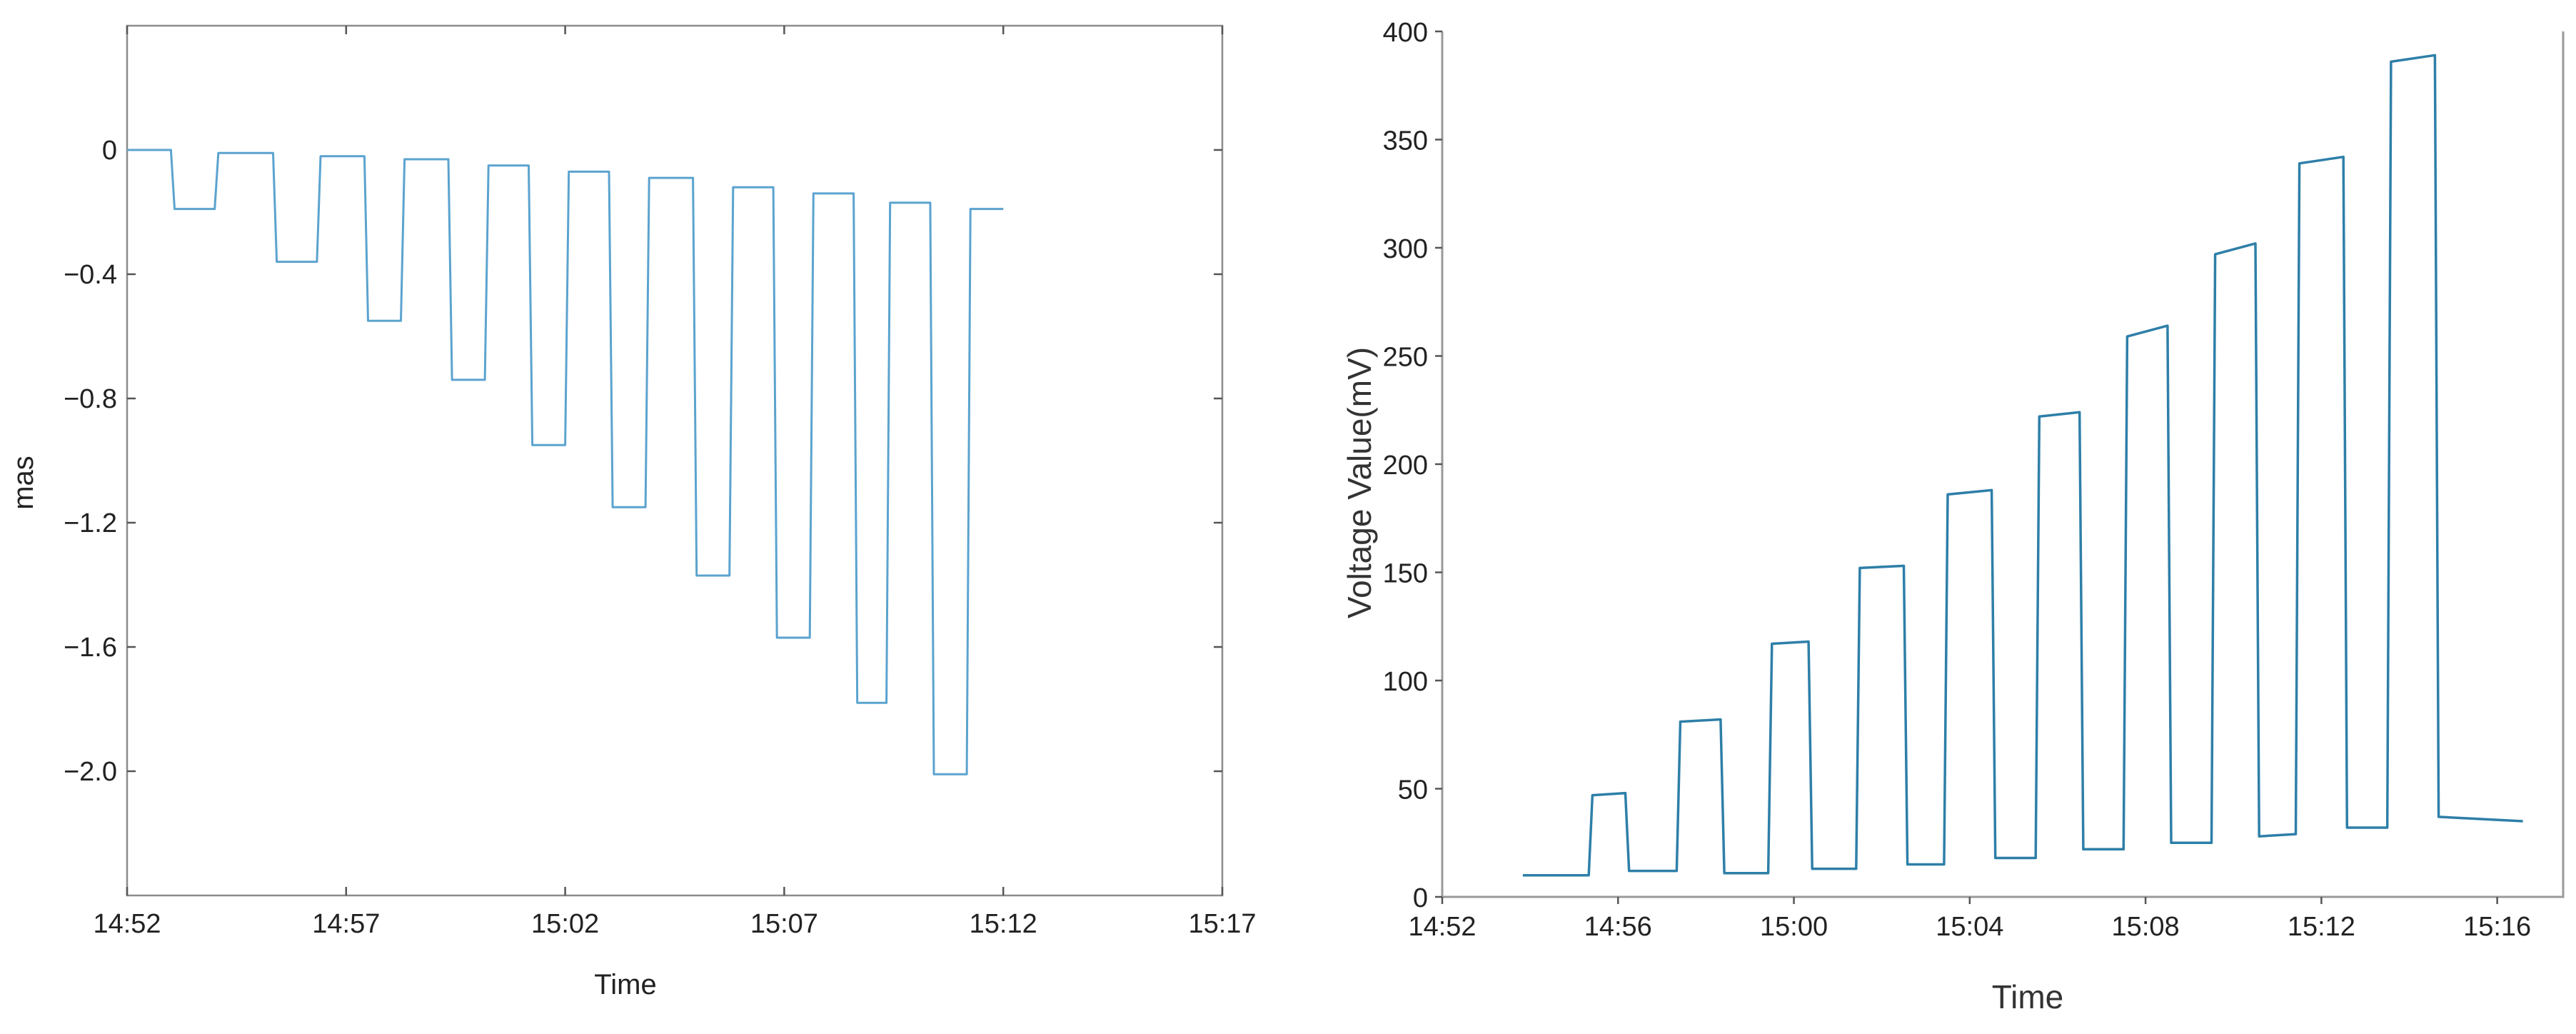 The width and height of the screenshot is (2576, 1034). What do you see at coordinates (24, 483) in the screenshot?
I see `left-y-axis-title: mas` at bounding box center [24, 483].